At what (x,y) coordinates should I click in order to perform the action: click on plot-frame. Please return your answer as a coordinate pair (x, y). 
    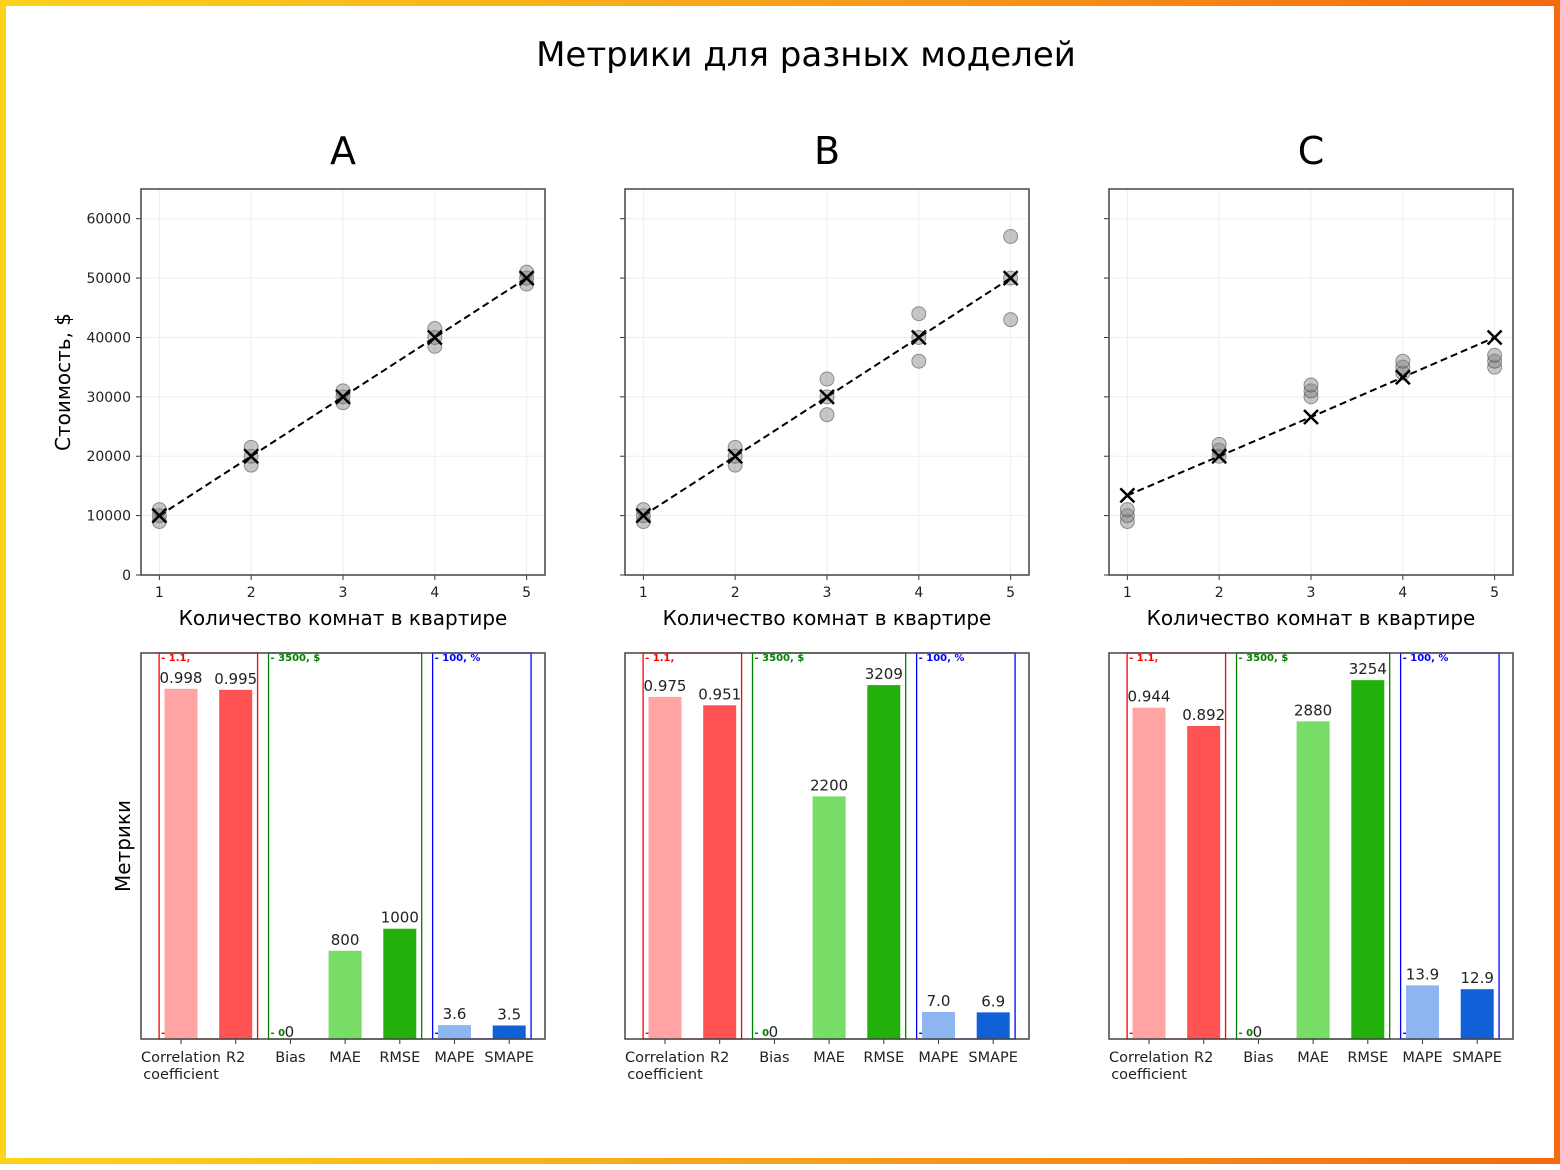
    Looking at the image, I should click on (827, 382).